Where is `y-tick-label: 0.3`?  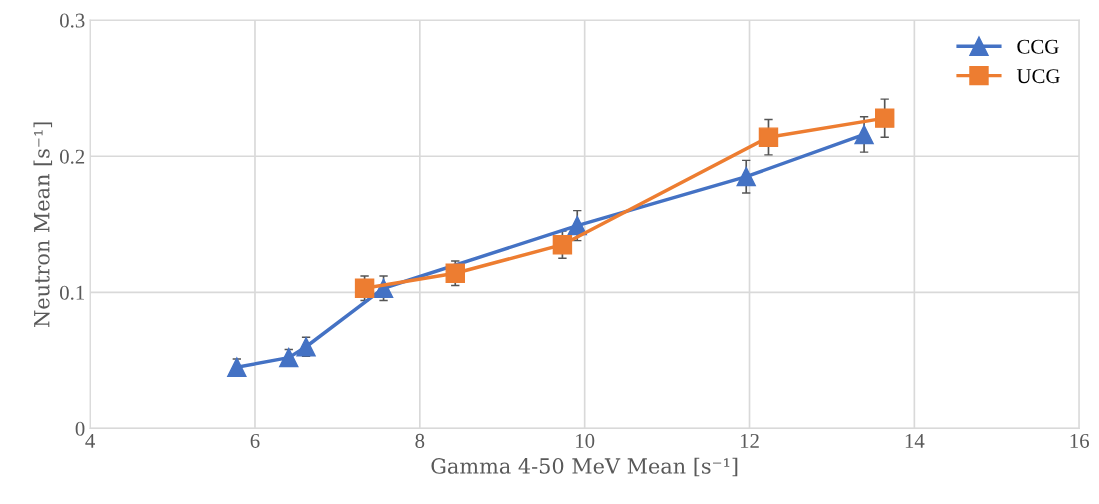 y-tick-label: 0.3 is located at coordinates (72, 20).